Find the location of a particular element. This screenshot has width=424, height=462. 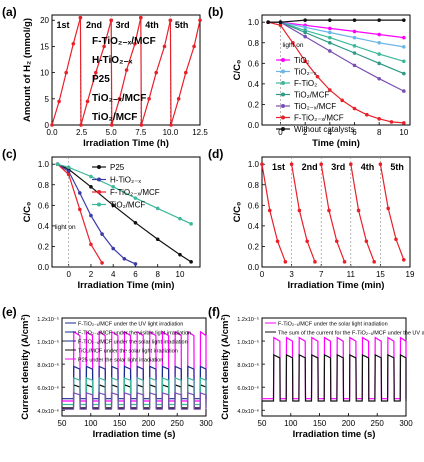

x-axis-label: Time (min) is located at coordinates (336, 143).